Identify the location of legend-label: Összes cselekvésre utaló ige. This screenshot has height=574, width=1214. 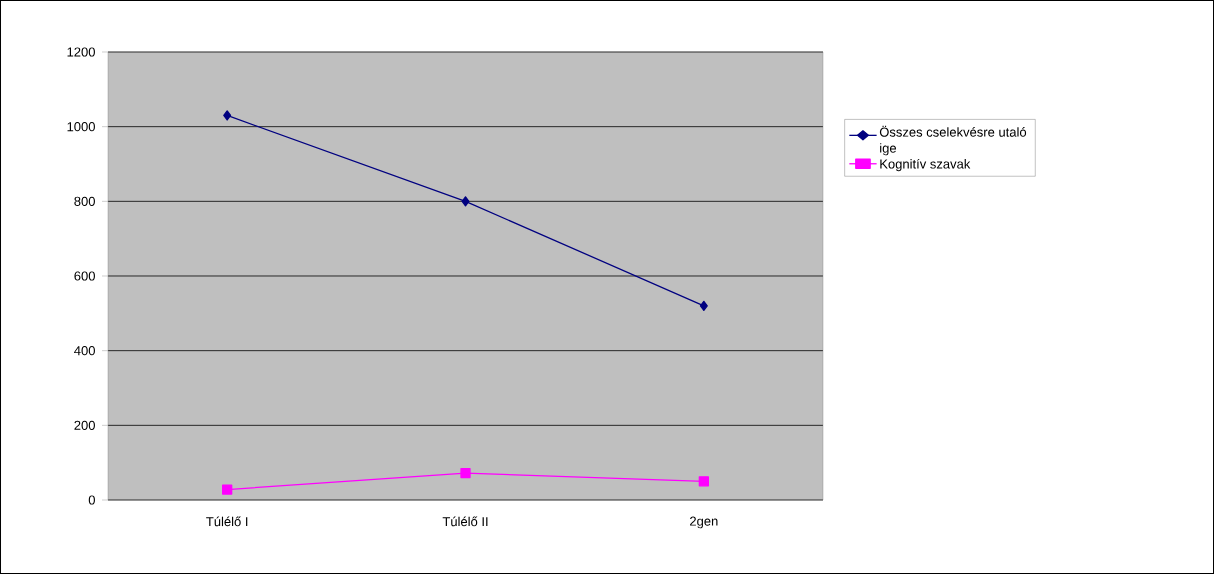
(953, 140).